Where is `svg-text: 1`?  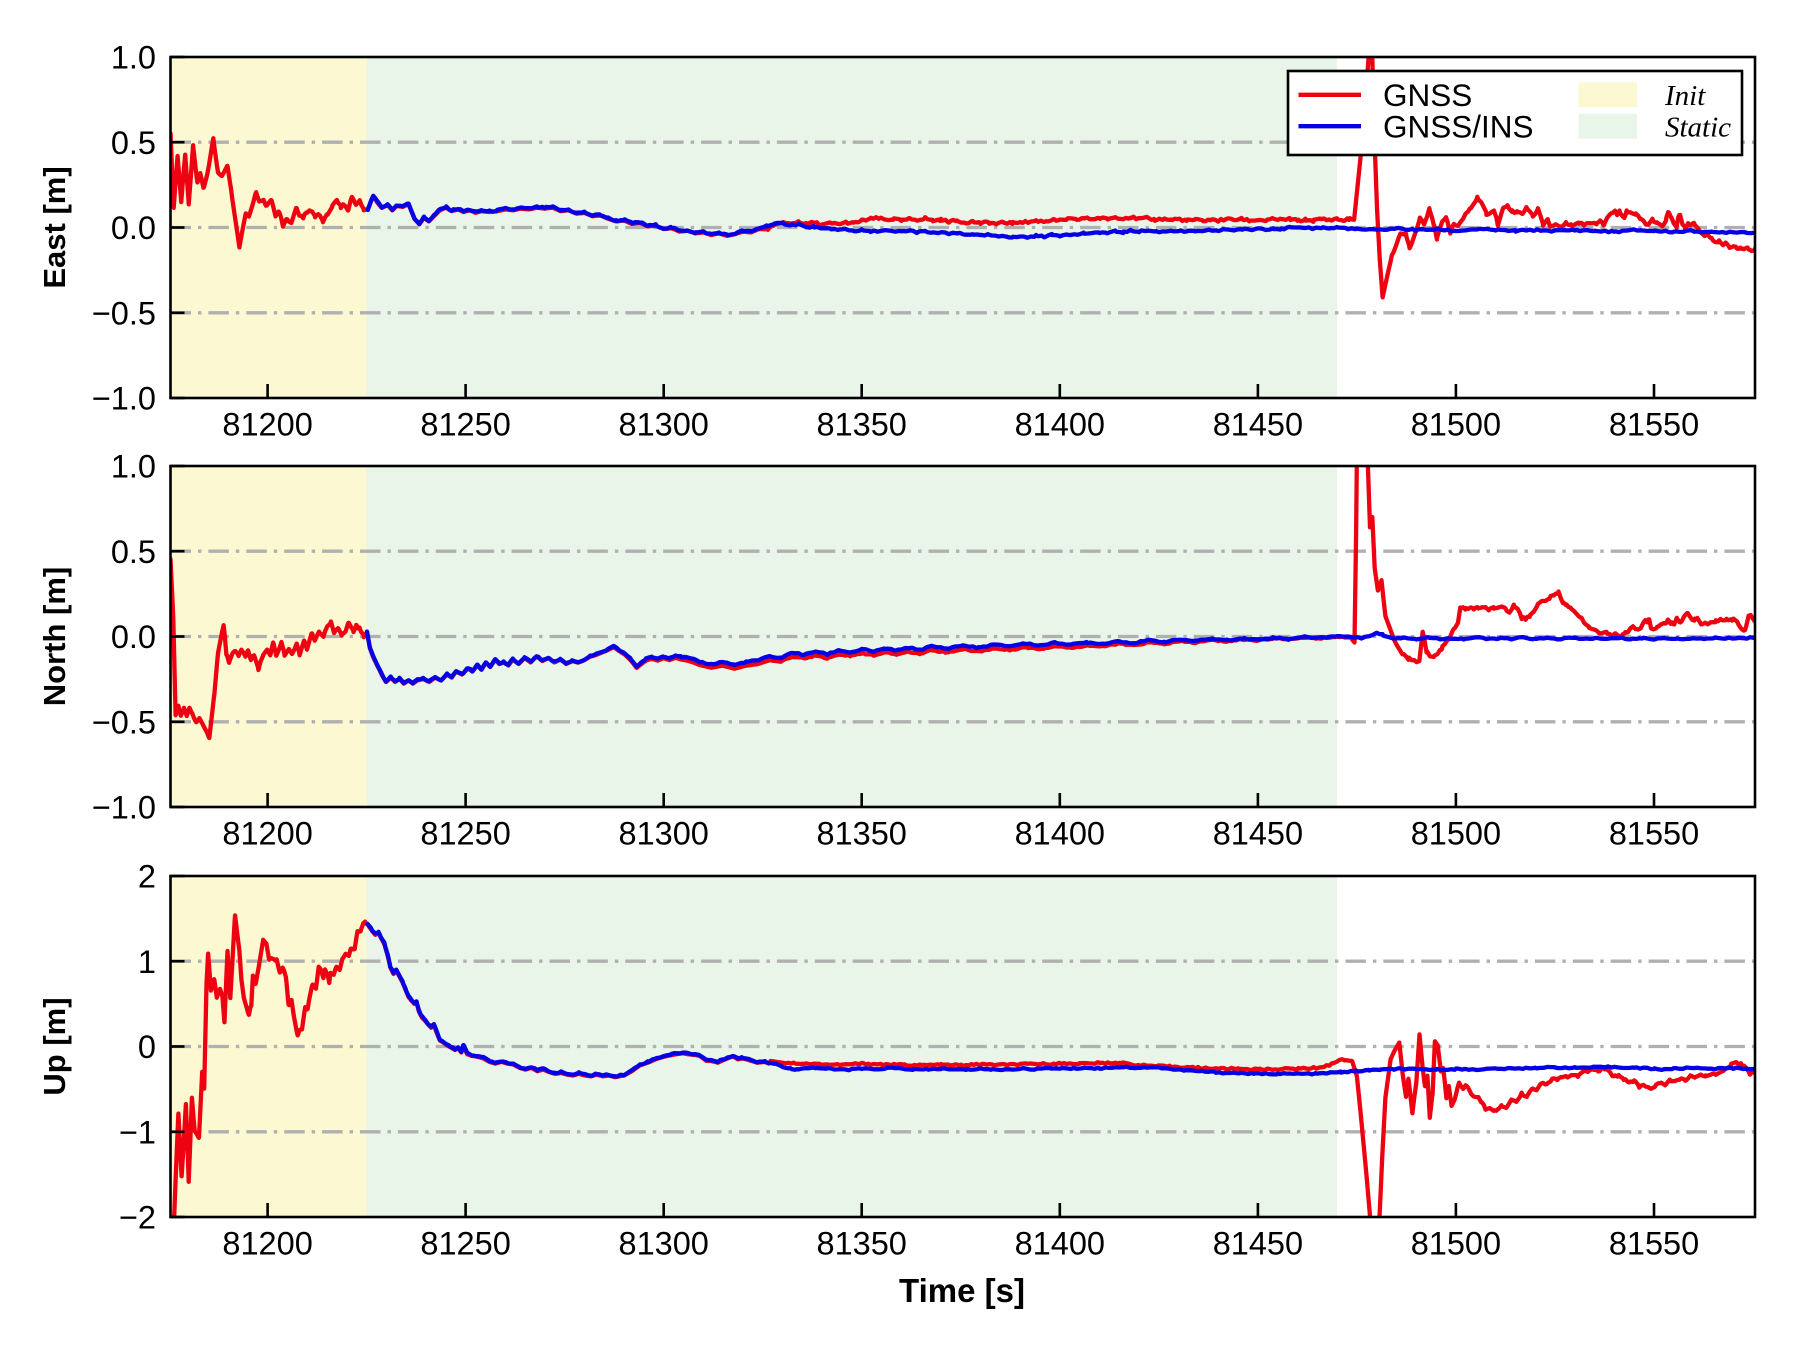
svg-text: 1 is located at coordinates (147, 962).